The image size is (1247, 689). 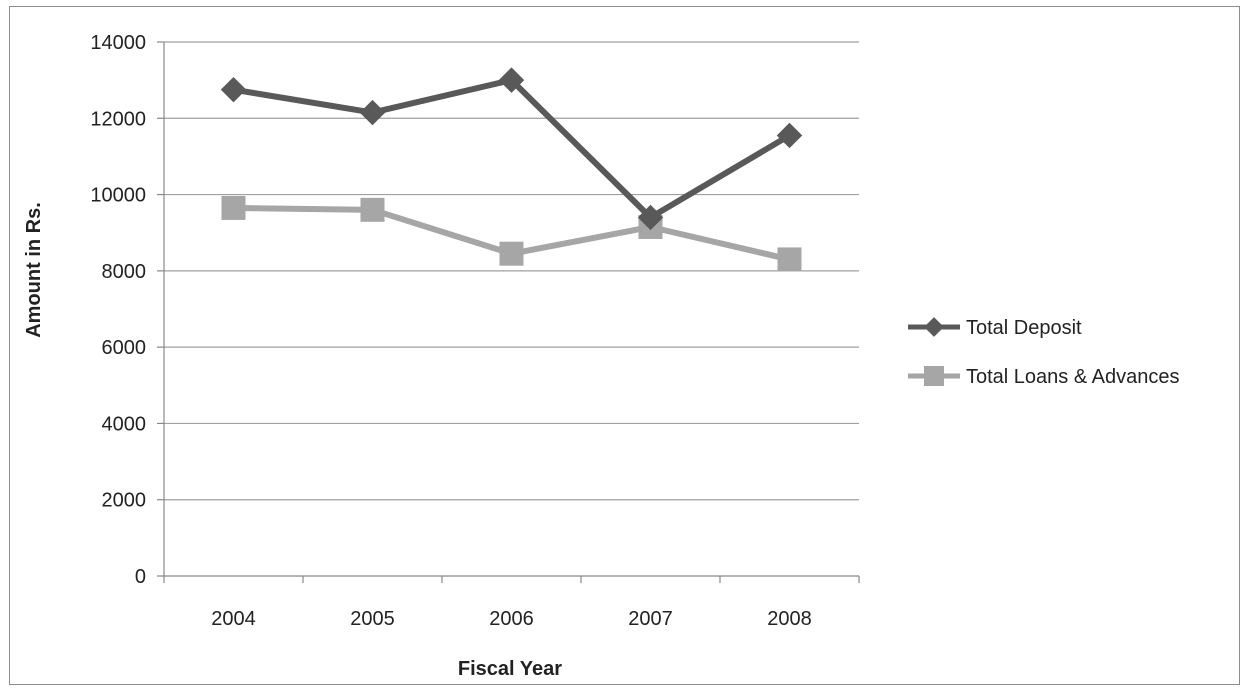 What do you see at coordinates (118, 310) in the screenshot?
I see `y-tick-labels: 0 2000 4000 6000 8000 10000 12000 14000` at bounding box center [118, 310].